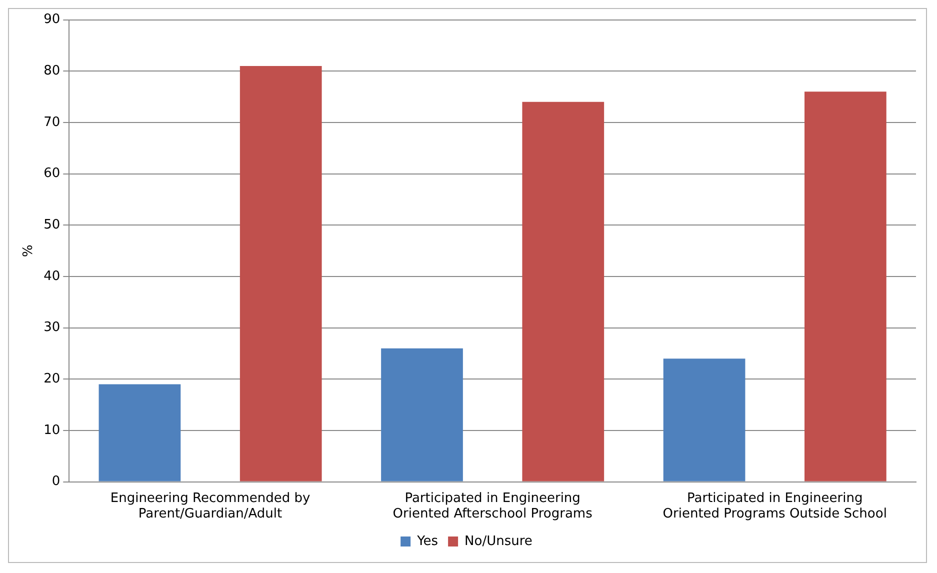  What do you see at coordinates (52, 225) in the screenshot?
I see `y-tick-label: 50` at bounding box center [52, 225].